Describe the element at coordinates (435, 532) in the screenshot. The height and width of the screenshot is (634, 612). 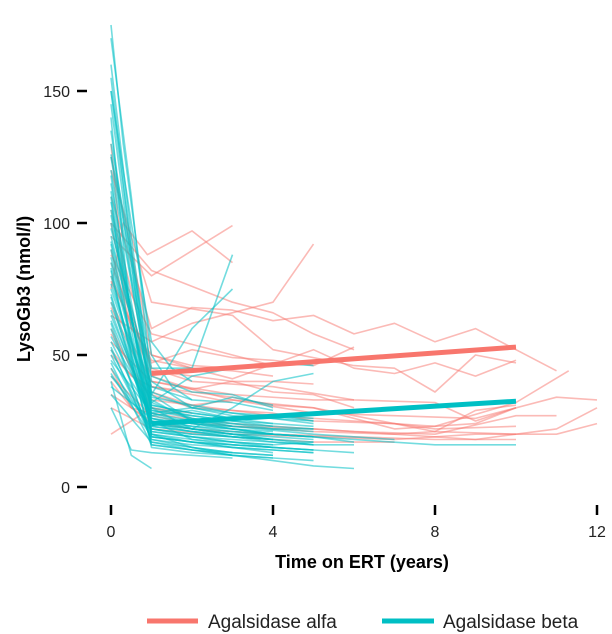
I see `x-tick-label-8: 8` at that location.